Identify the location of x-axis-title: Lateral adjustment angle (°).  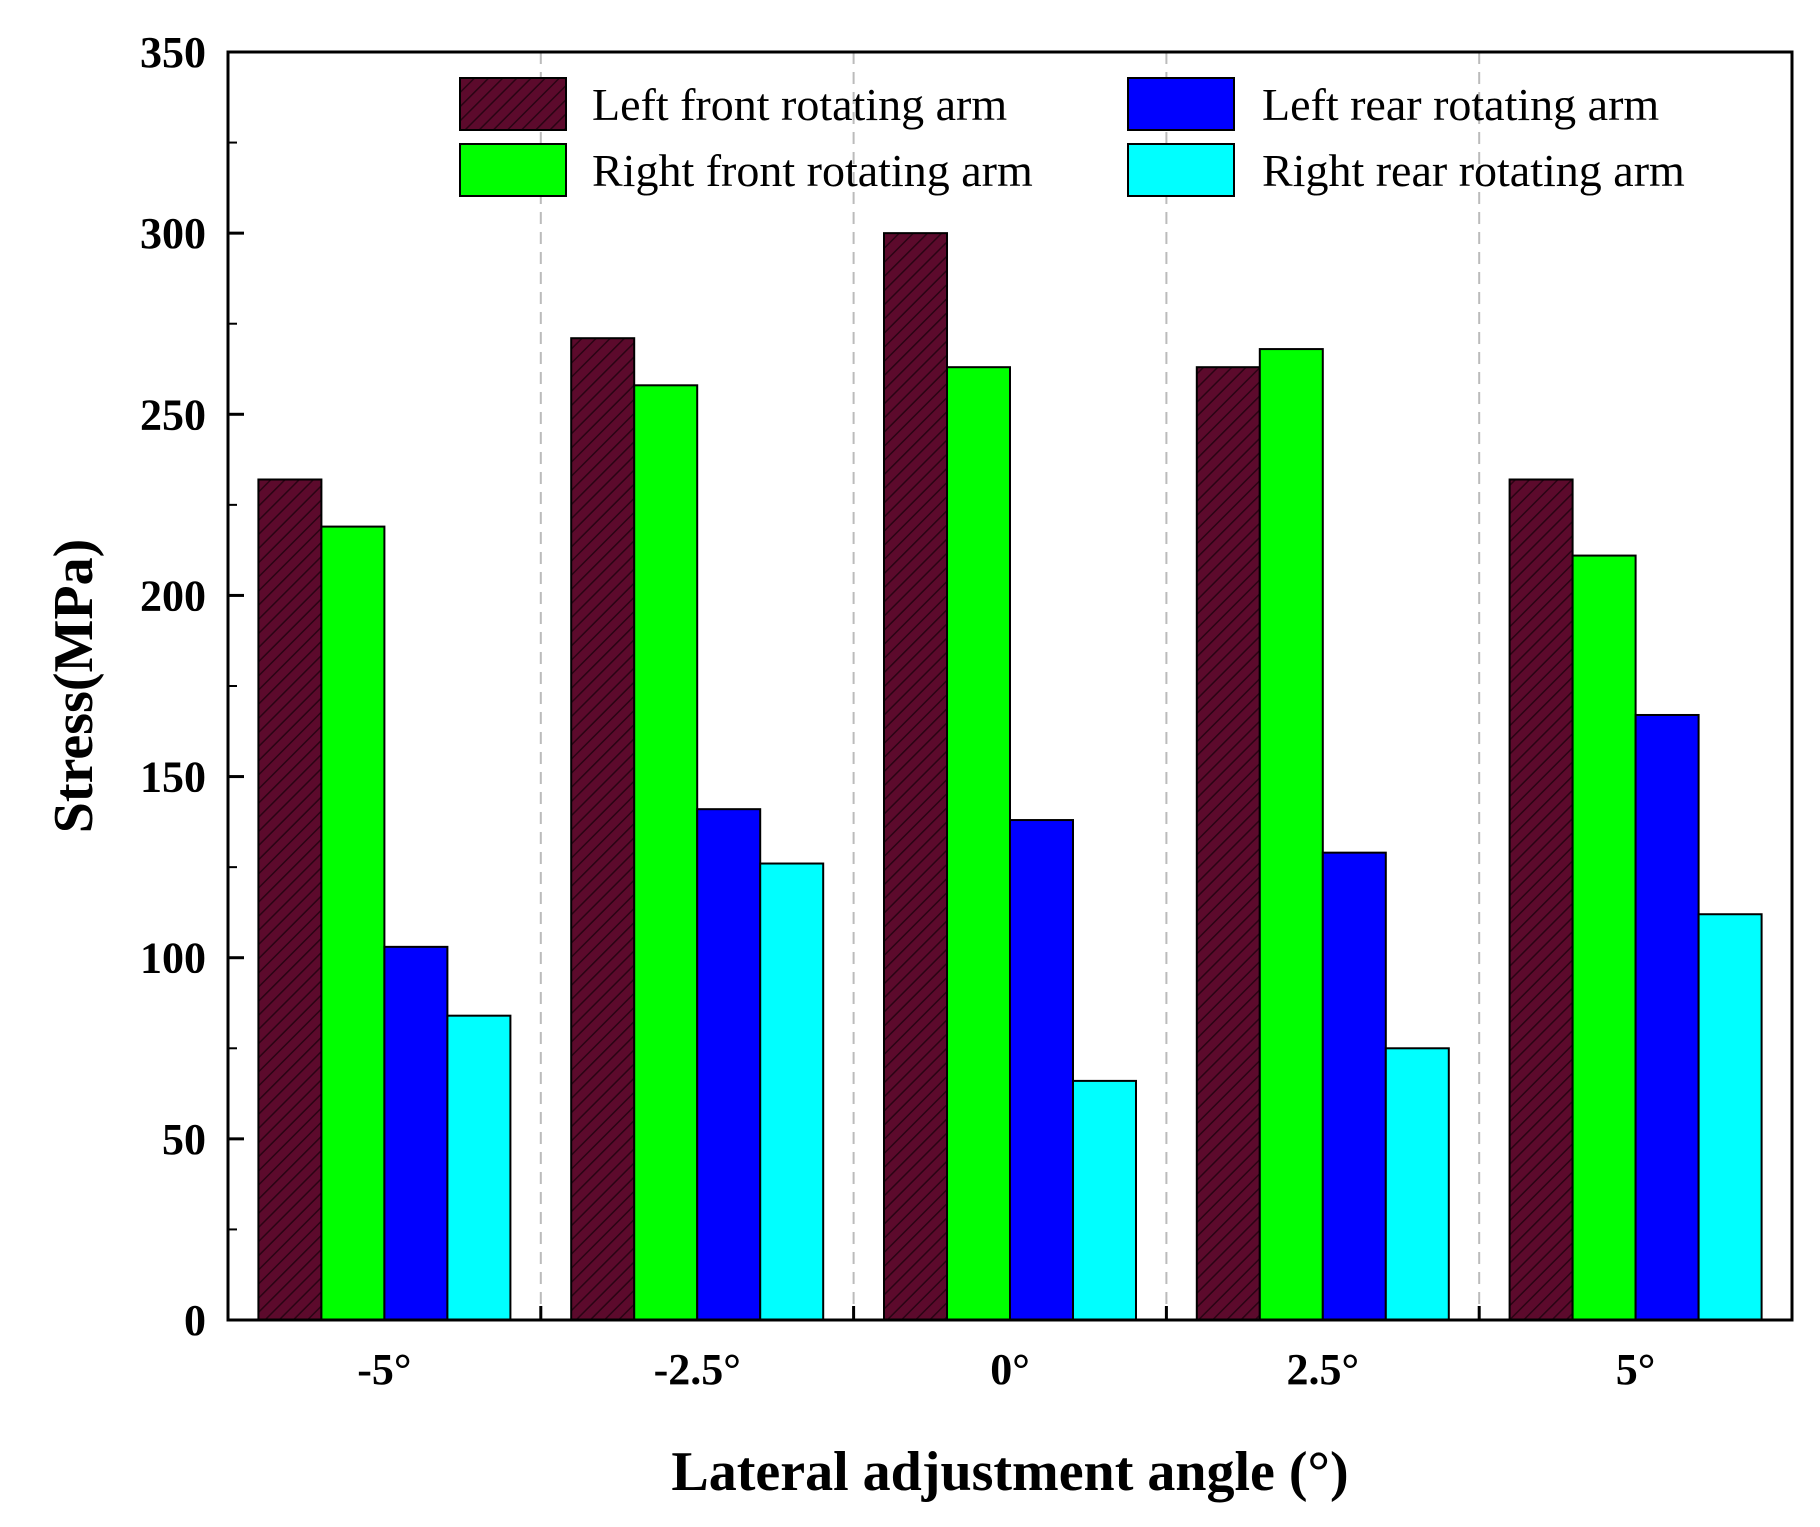
(1009, 1472).